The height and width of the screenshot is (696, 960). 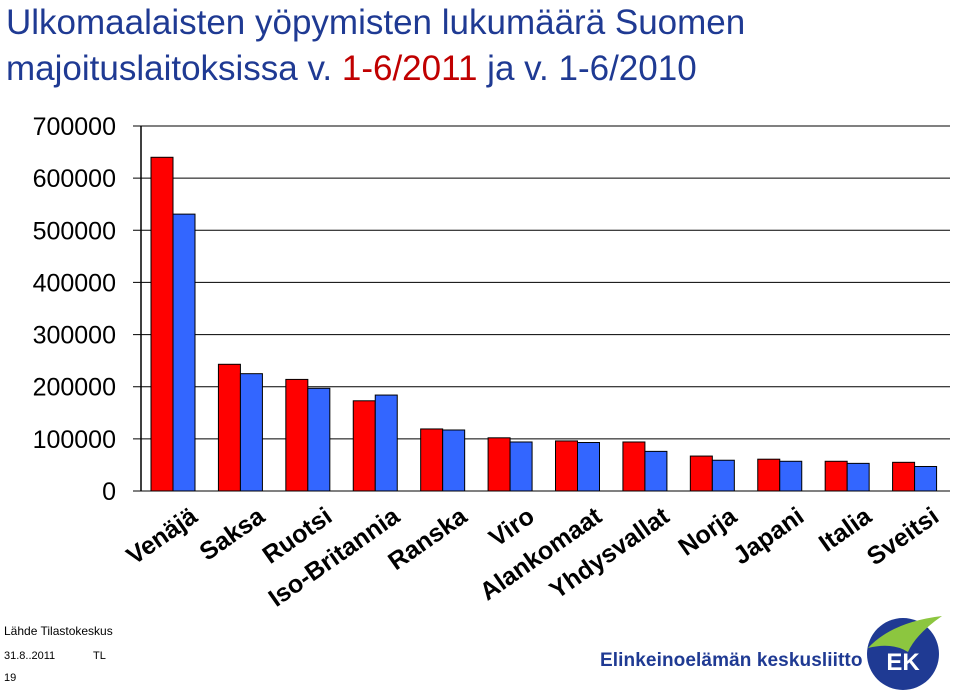 I want to click on title-text-c: ja v., so click(x=518, y=68).